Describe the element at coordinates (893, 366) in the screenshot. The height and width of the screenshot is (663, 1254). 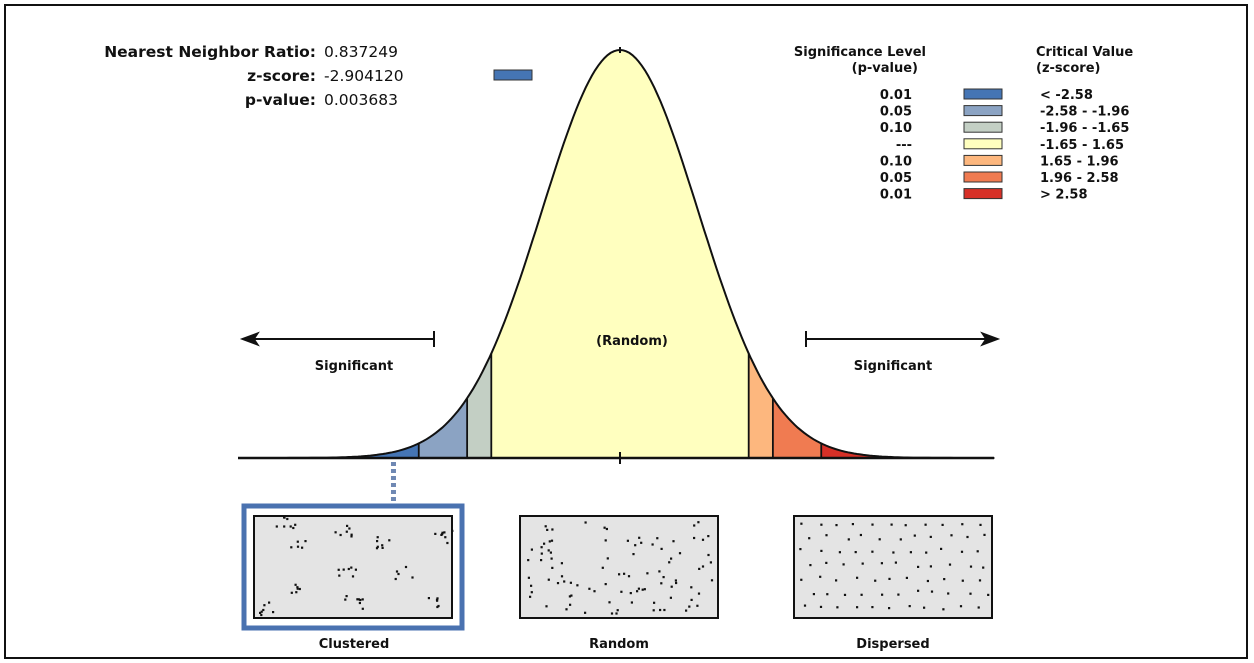
I see `right-significant-label: Significant` at that location.